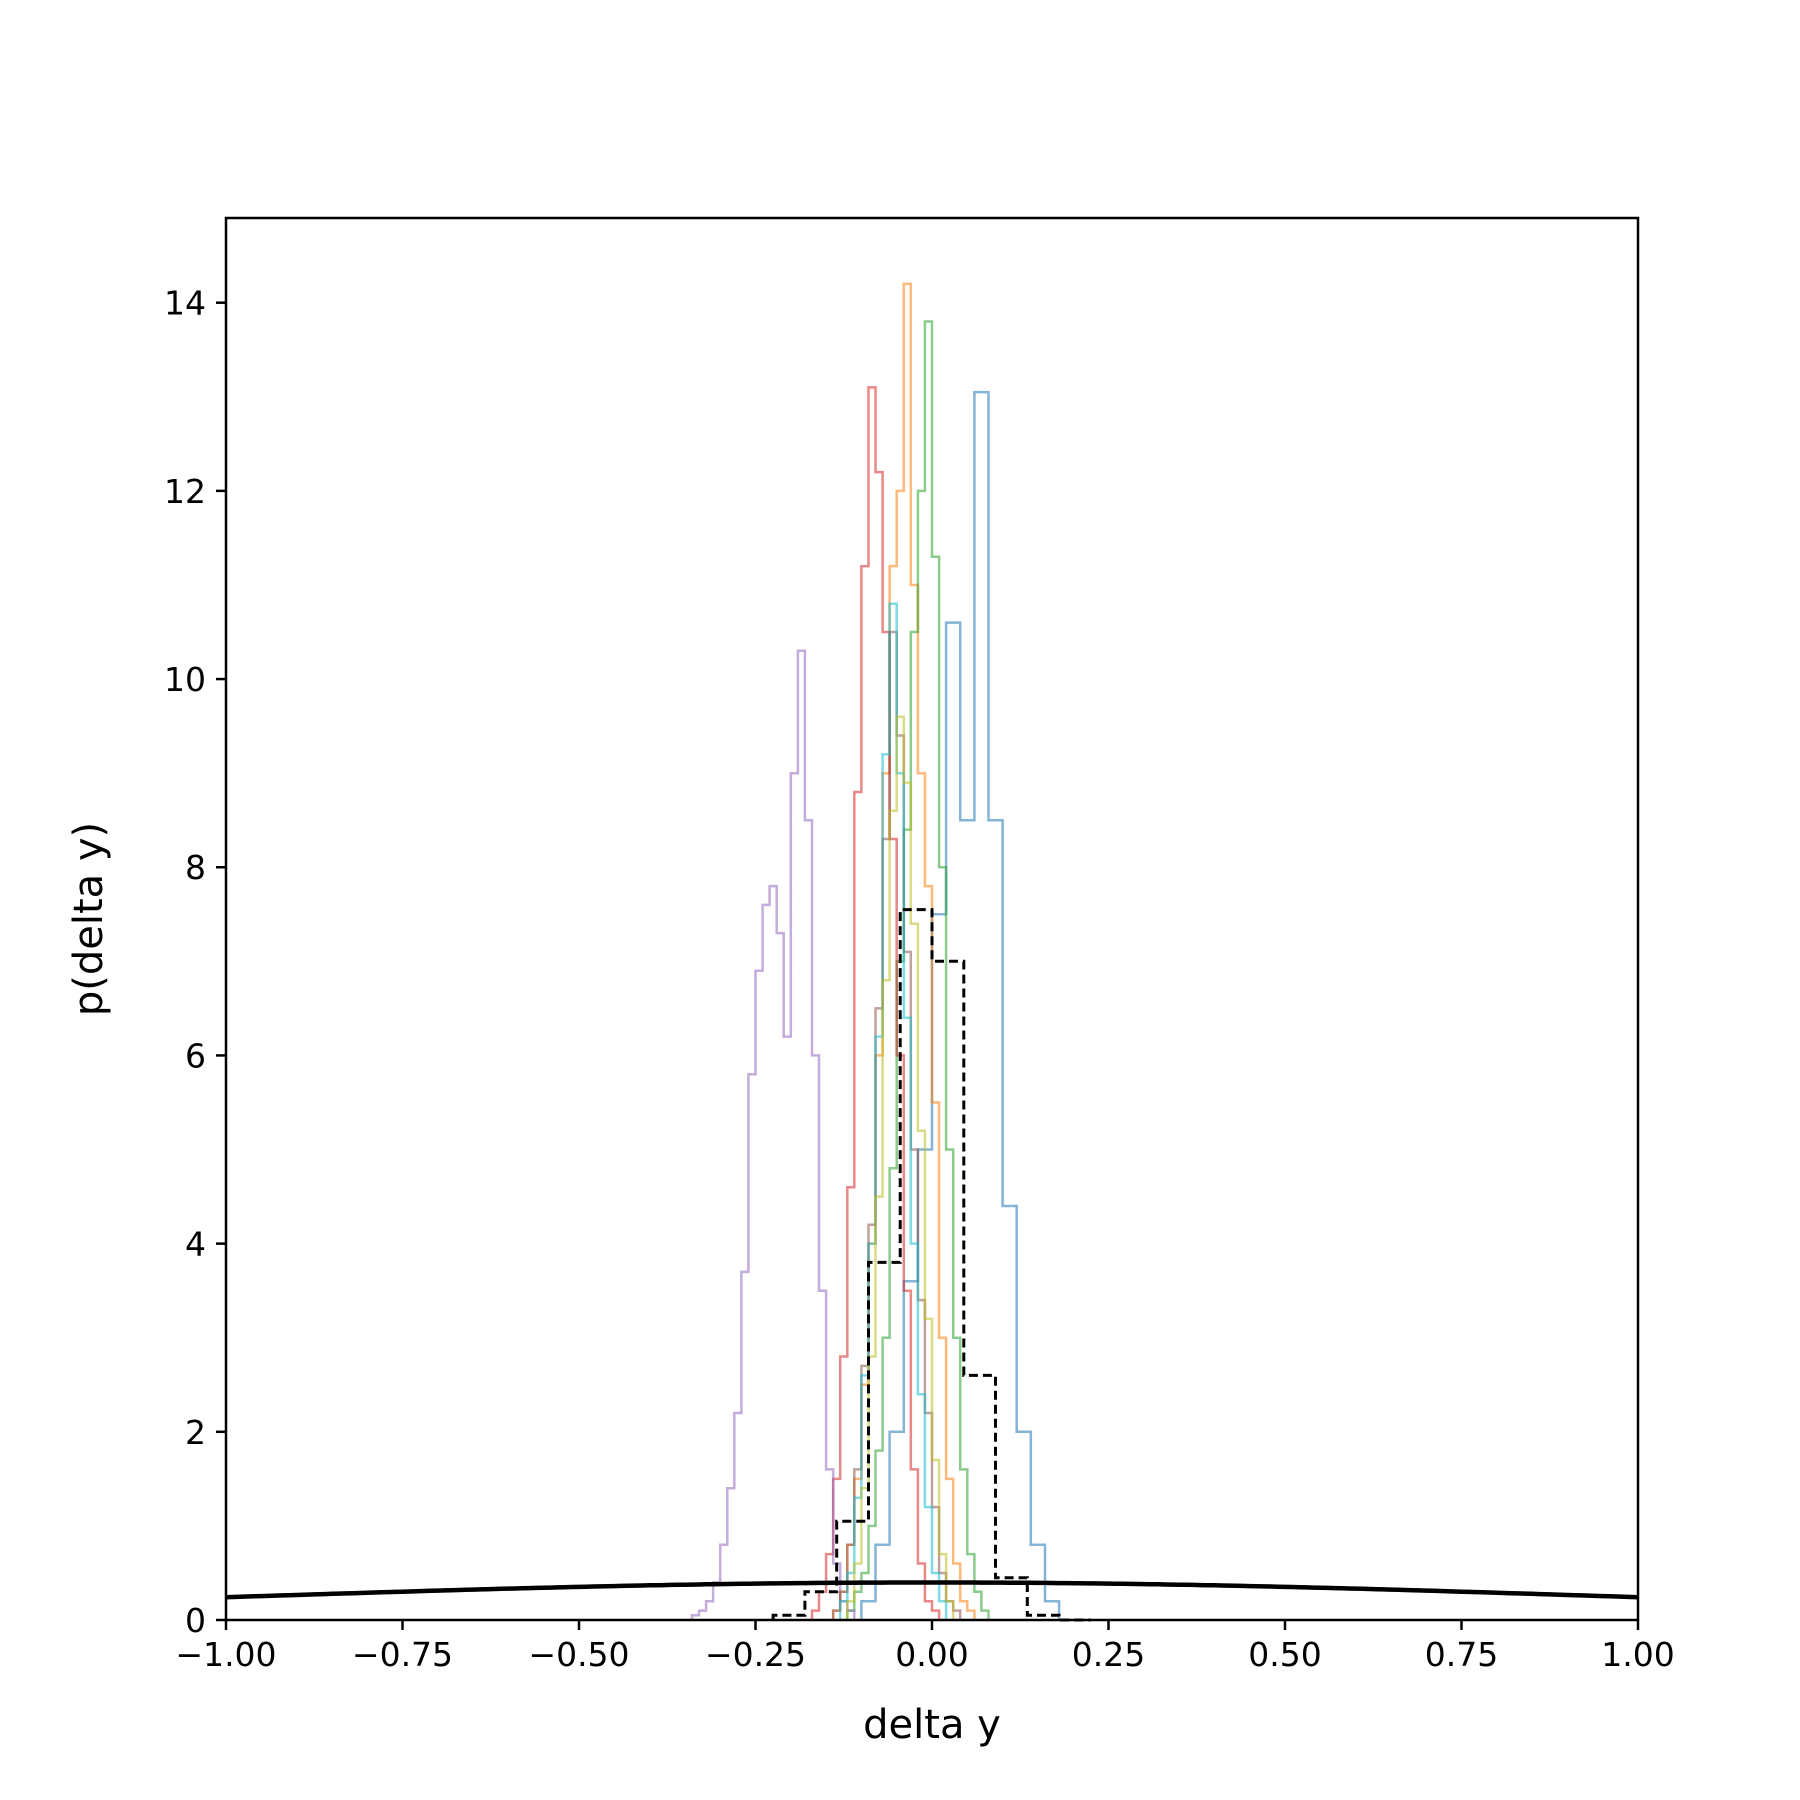 The height and width of the screenshot is (1800, 1800). I want to click on y-tick-label: 8, so click(195, 867).